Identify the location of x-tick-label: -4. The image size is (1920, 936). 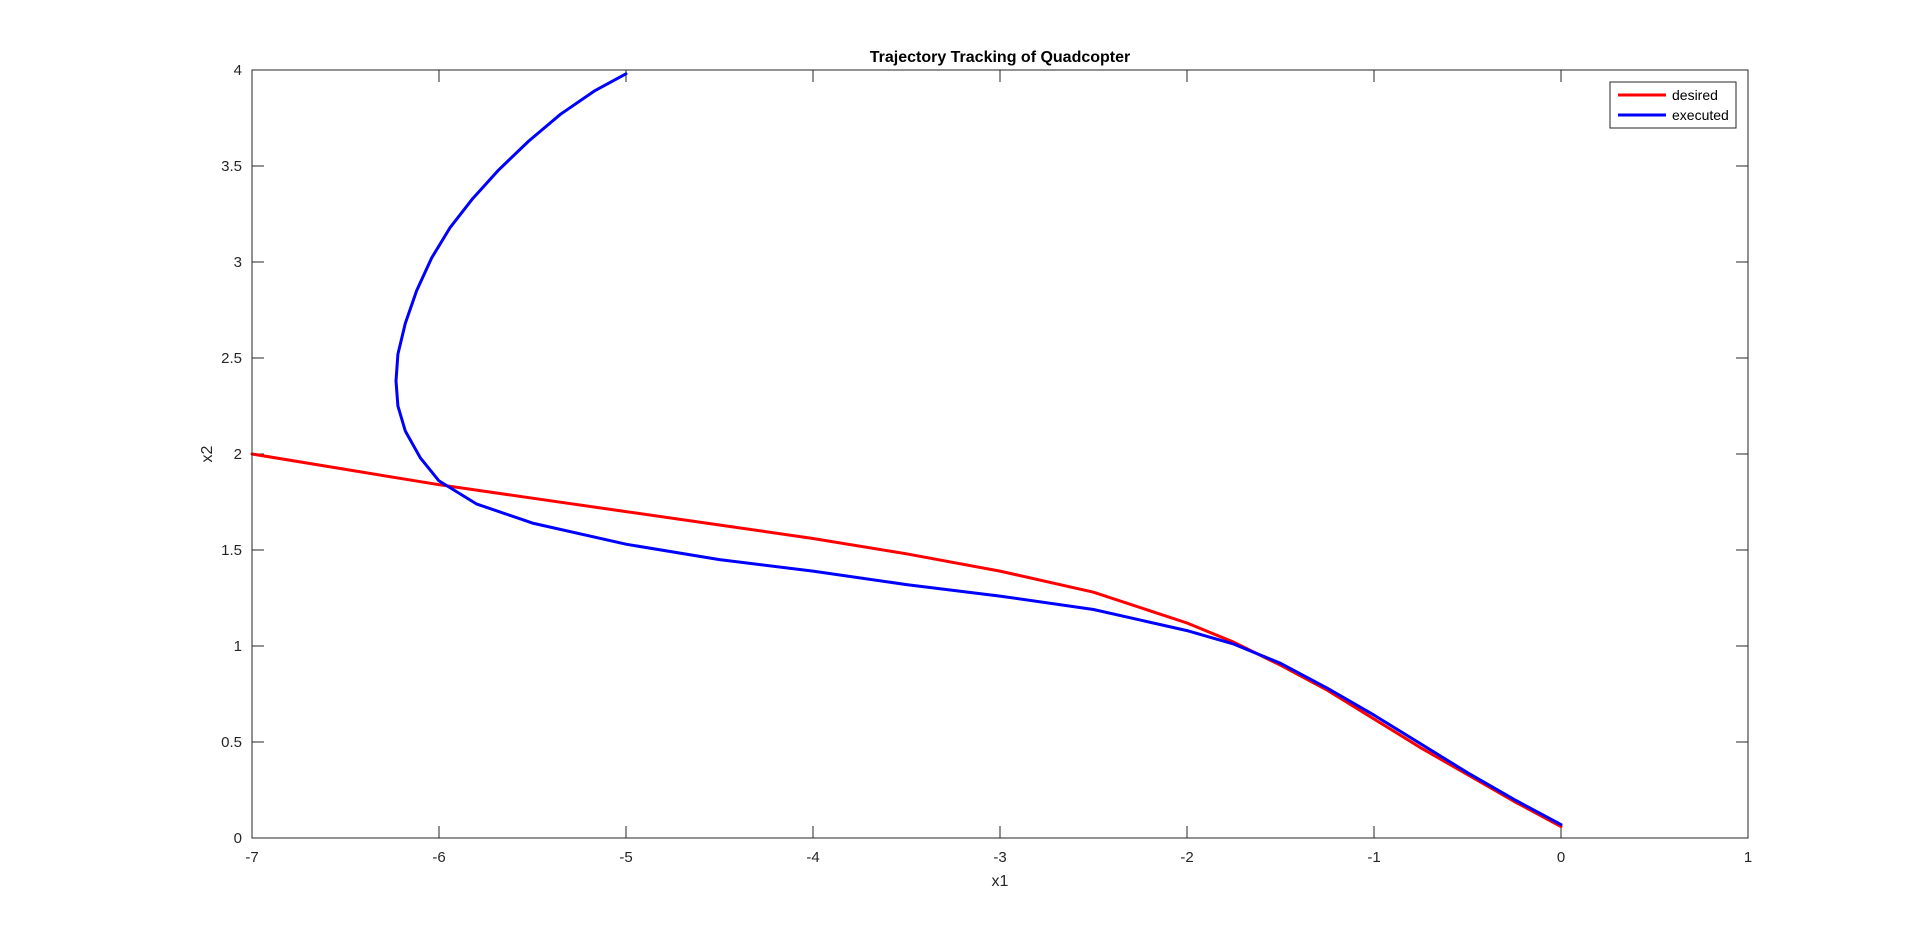
(812, 857).